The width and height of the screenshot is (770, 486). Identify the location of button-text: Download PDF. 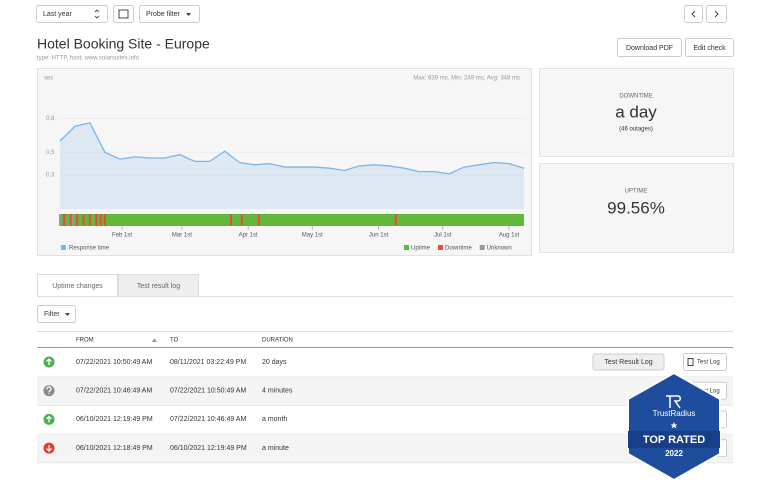
(649, 48).